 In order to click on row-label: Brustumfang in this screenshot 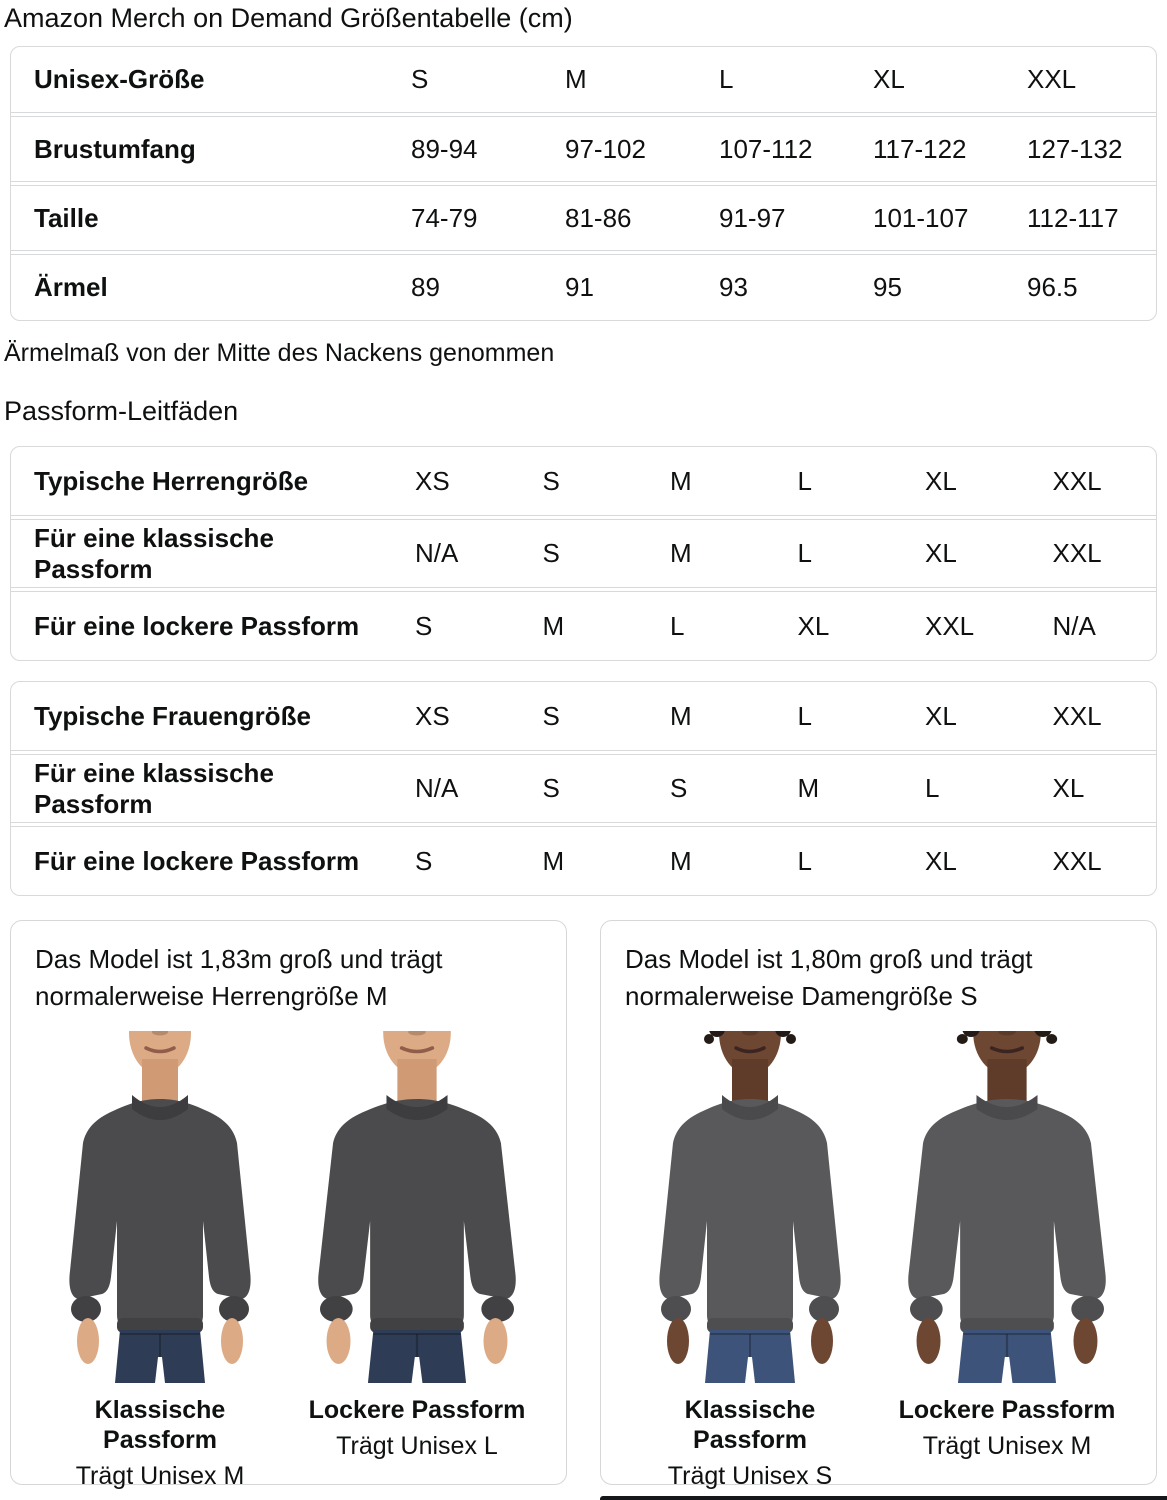, I will do `click(115, 148)`.